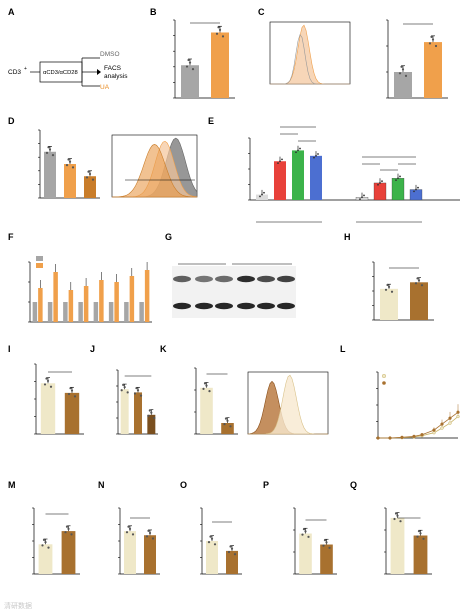  Describe the element at coordinates (216, 401) in the screenshot. I see `panel-k-tcf1-bar-chart` at that location.